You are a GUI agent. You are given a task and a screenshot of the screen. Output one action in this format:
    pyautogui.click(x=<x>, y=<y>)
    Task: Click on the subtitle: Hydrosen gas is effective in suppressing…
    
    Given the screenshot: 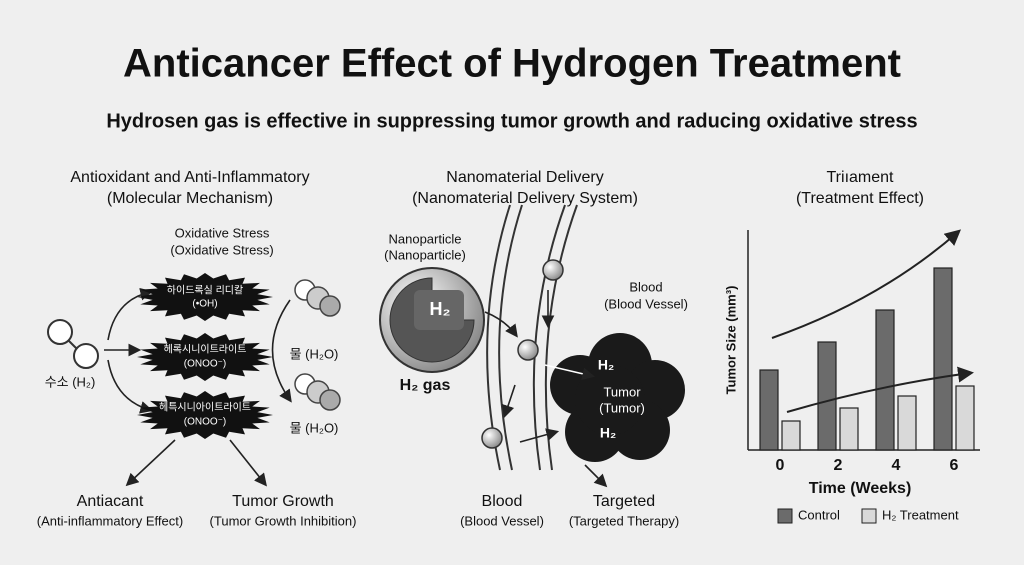 What is the action you would take?
    pyautogui.click(x=511, y=121)
    